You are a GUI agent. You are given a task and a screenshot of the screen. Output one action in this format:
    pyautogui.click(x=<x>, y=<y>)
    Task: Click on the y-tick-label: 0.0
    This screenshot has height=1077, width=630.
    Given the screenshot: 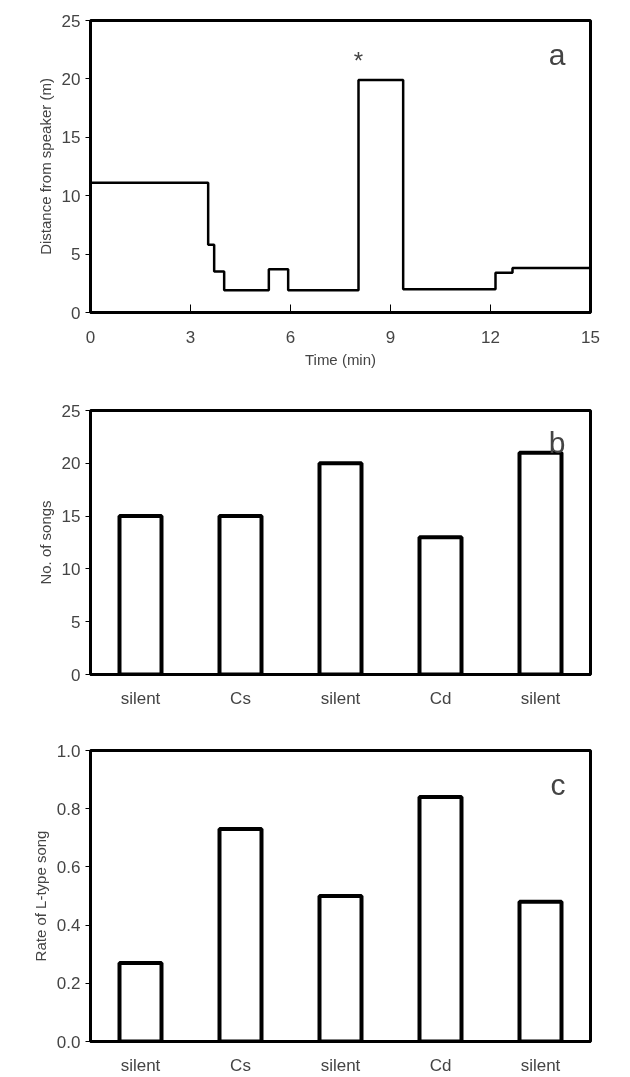 What is the action you would take?
    pyautogui.click(x=68, y=1042)
    